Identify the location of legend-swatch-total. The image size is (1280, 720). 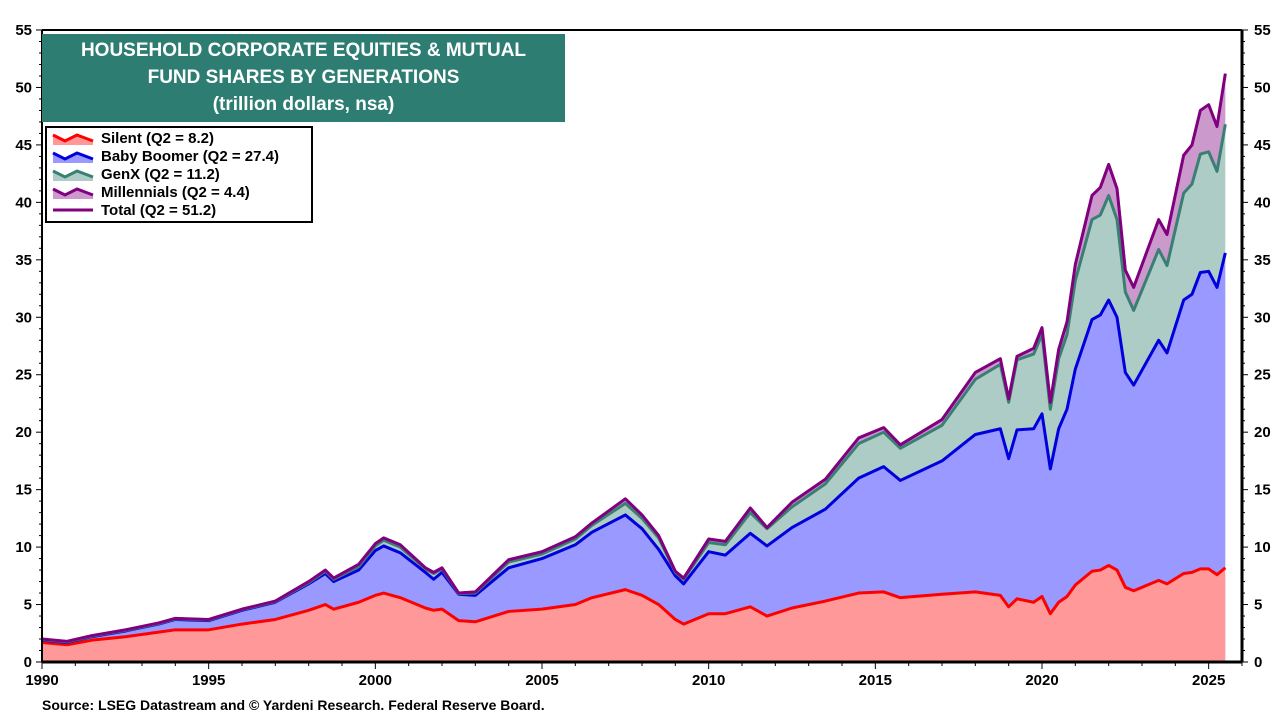
(73, 210).